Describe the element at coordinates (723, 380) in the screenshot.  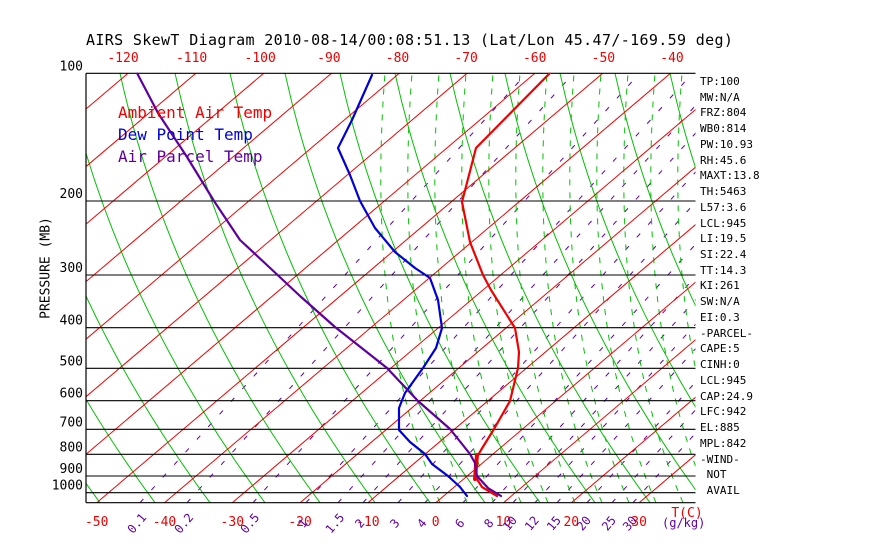
I see `sounding-param: LCL:945` at that location.